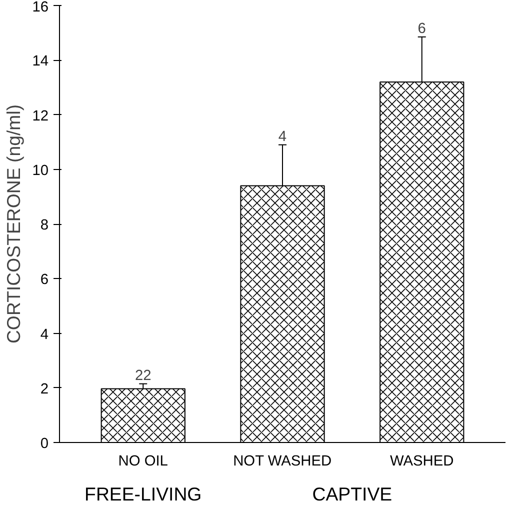 Image resolution: width=515 pixels, height=518 pixels. I want to click on y-axis-title: CORTICOSTERONE (ng/ml), so click(13, 224).